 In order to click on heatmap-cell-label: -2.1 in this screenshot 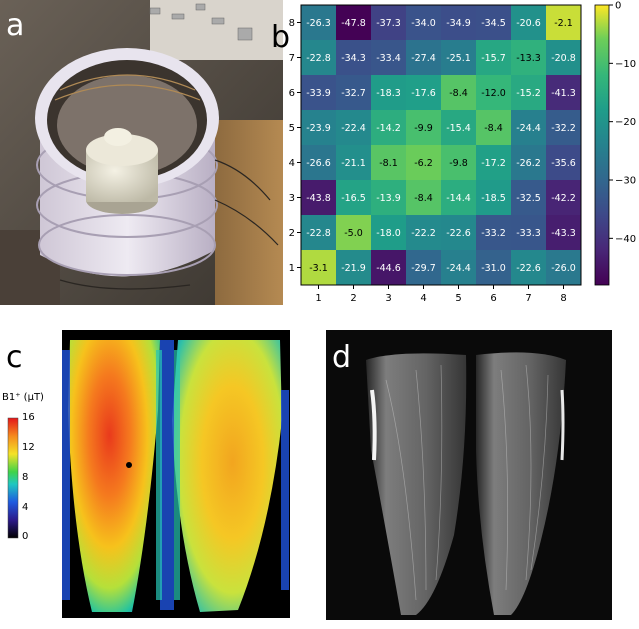, I will do `click(563, 23)`.